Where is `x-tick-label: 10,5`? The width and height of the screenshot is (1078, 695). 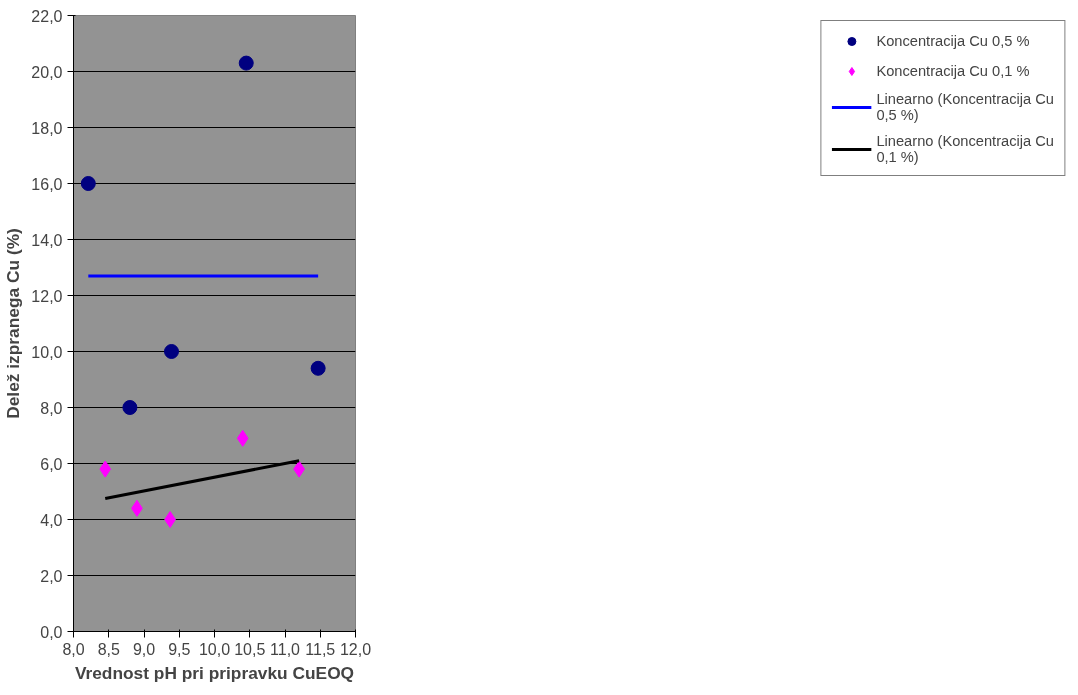
x-tick-label: 10,5 is located at coordinates (250, 649).